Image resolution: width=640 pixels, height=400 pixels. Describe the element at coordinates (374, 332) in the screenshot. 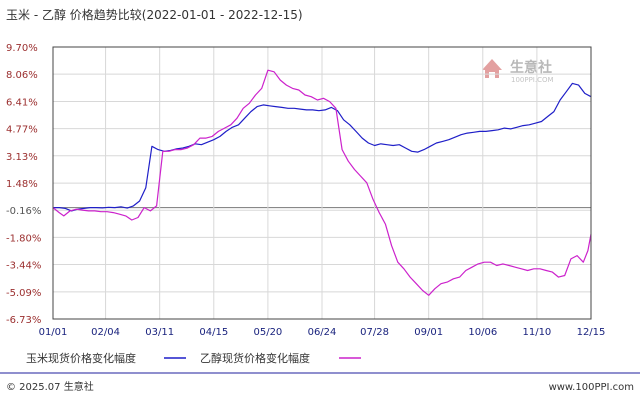

I see `x-tick-label: 07/28` at that location.